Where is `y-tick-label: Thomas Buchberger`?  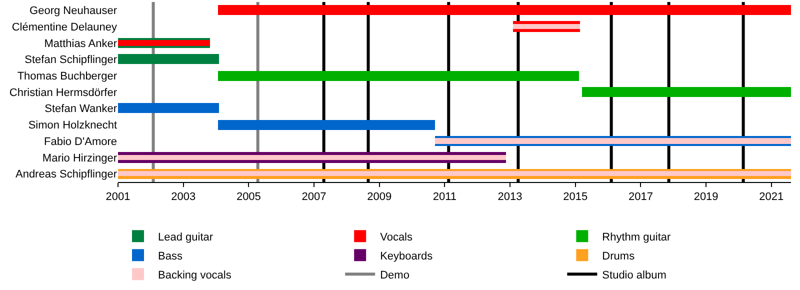 y-tick-label: Thomas Buchberger is located at coordinates (67, 76).